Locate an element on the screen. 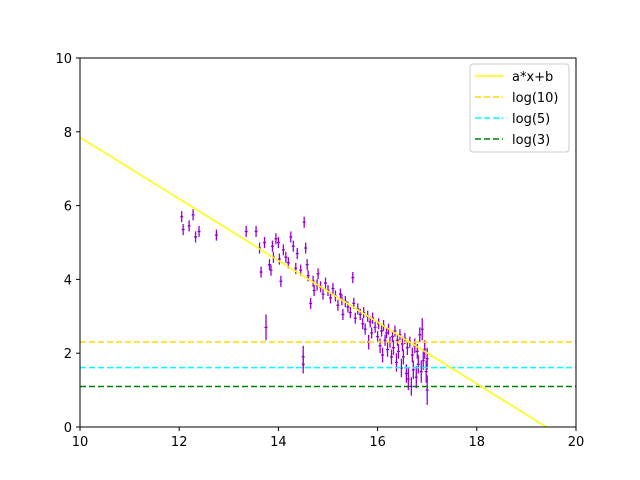 The height and width of the screenshot is (480, 640). y-tick-label: 4 is located at coordinates (68, 280).